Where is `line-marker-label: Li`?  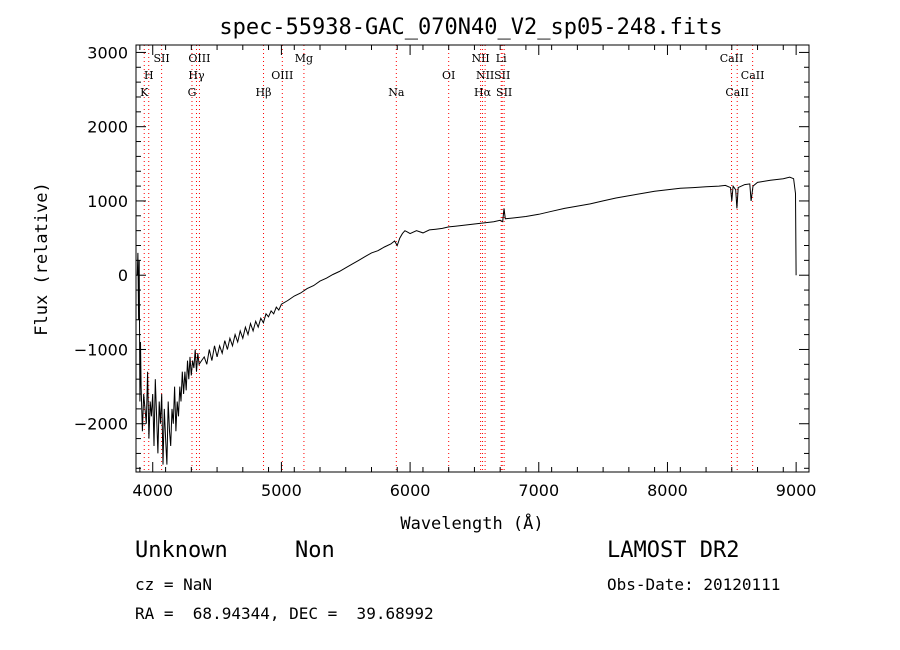 line-marker-label: Li is located at coordinates (501, 58).